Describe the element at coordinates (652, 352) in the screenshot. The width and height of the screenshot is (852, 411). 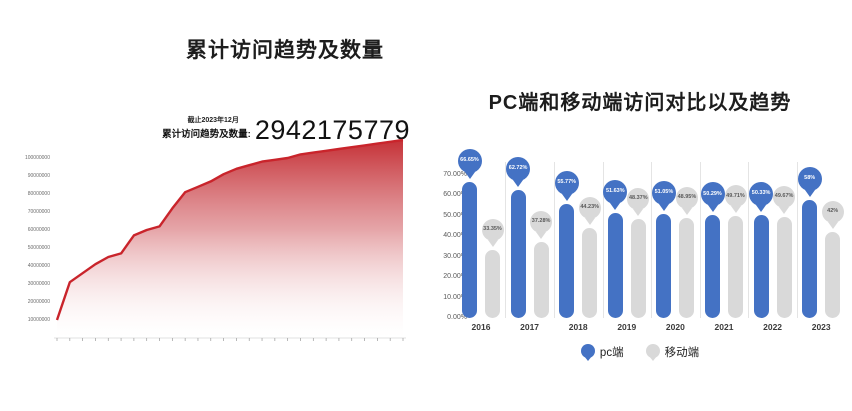
I see `mobile-balloon-icon` at that location.